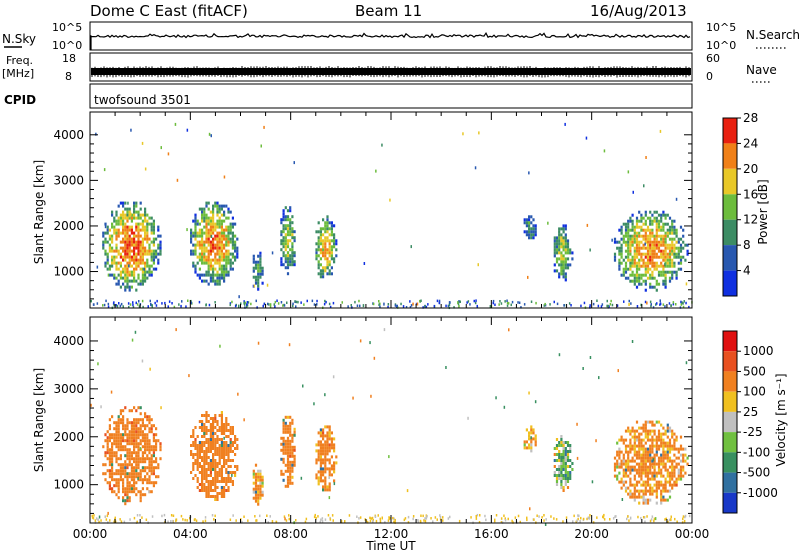 The width and height of the screenshot is (800, 558). What do you see at coordinates (69, 58) in the screenshot?
I see `freq-top-tick: 18` at bounding box center [69, 58].